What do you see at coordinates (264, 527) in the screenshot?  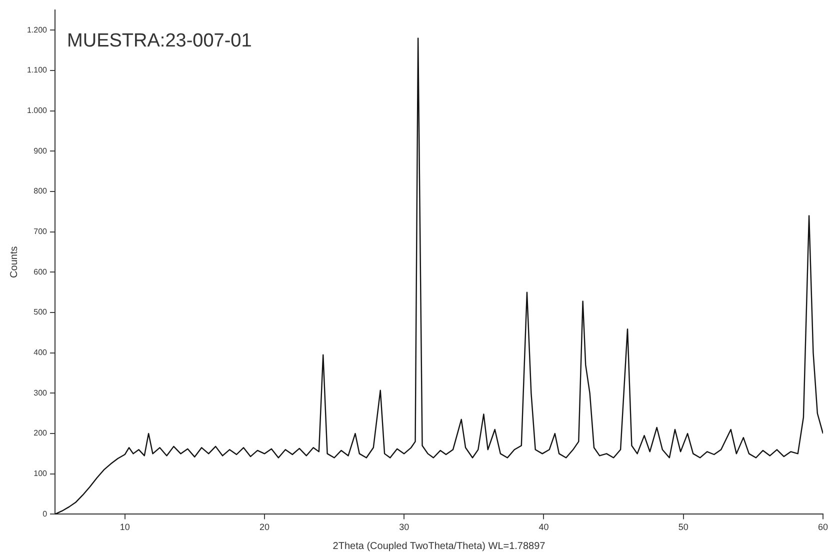 I see `x-tick-label: 20` at bounding box center [264, 527].